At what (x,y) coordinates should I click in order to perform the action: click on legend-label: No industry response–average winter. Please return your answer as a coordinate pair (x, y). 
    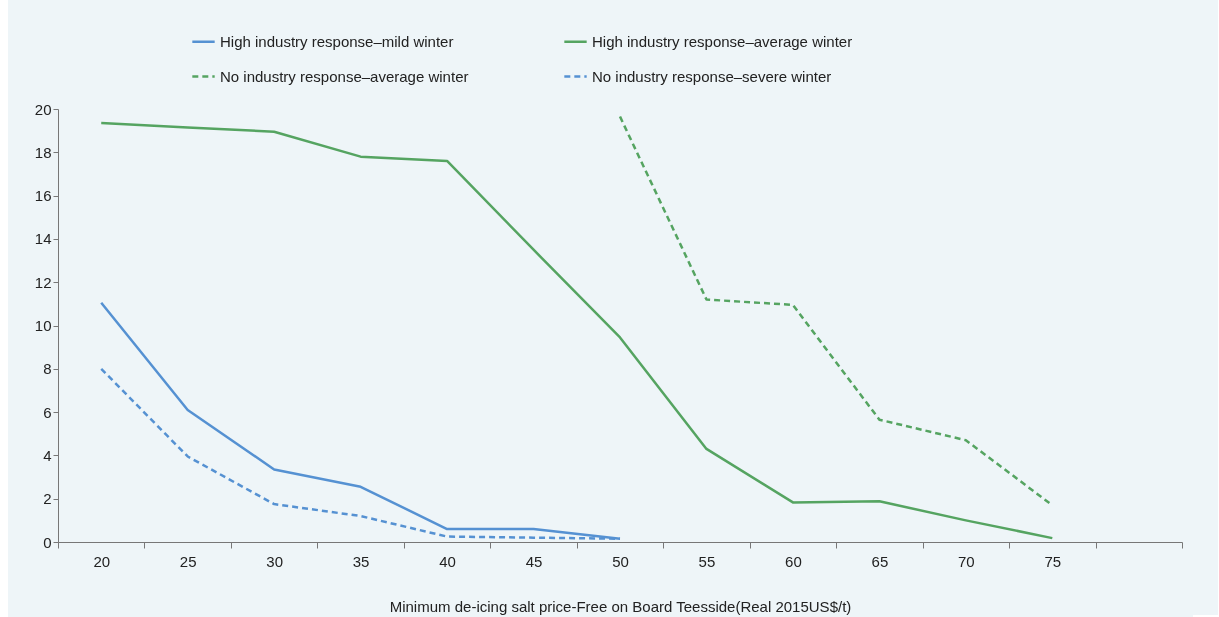
    Looking at the image, I should click on (344, 76).